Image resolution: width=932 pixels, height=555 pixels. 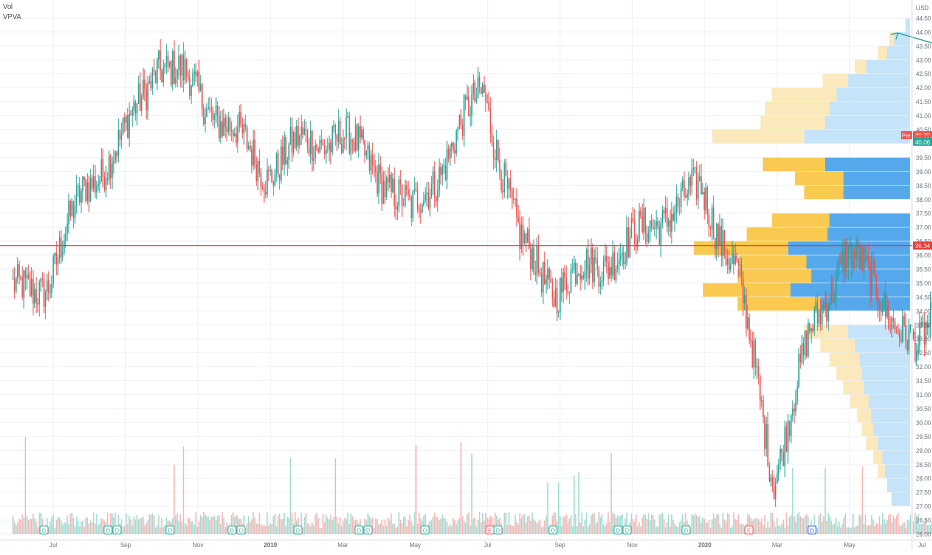 What do you see at coordinates (924, 508) in the screenshot?
I see `y-tick-label: 27.00` at bounding box center [924, 508].